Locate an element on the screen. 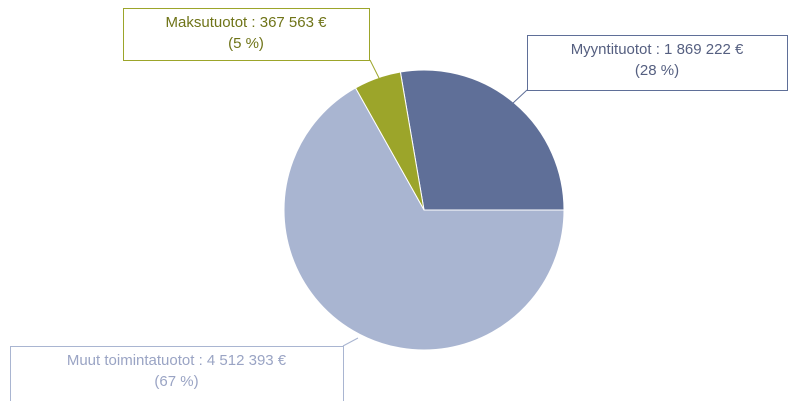 This screenshot has width=792, height=401. slice-percent: (67 %) is located at coordinates (176, 381).